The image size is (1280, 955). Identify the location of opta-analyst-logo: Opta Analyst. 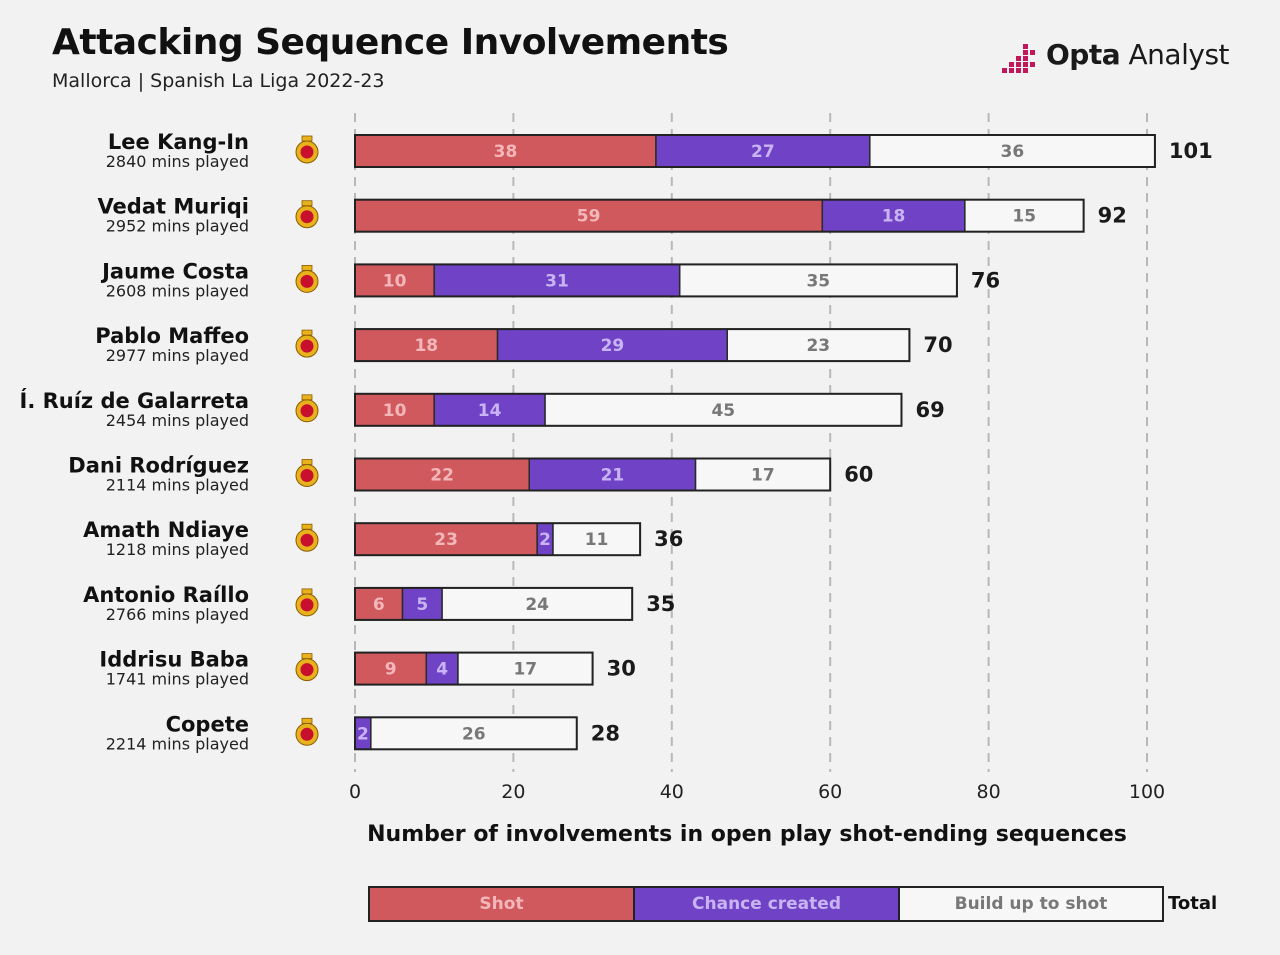
(1115, 58).